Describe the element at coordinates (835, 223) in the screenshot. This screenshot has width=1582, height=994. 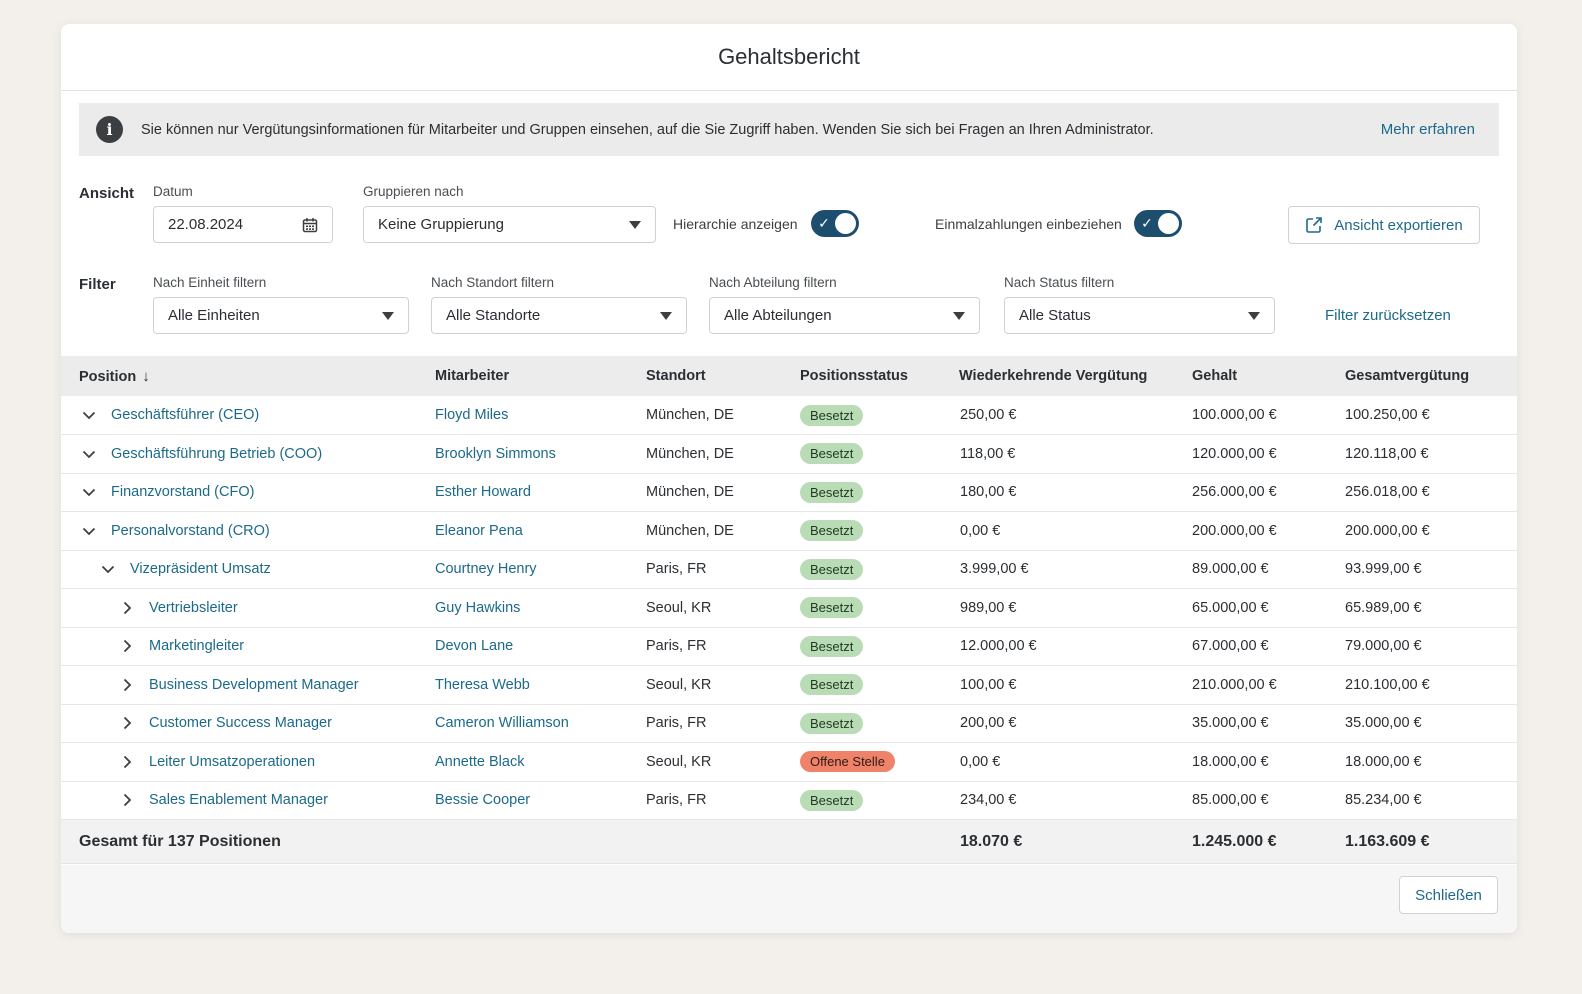
I see `hierarchy-toggle: ✓` at that location.